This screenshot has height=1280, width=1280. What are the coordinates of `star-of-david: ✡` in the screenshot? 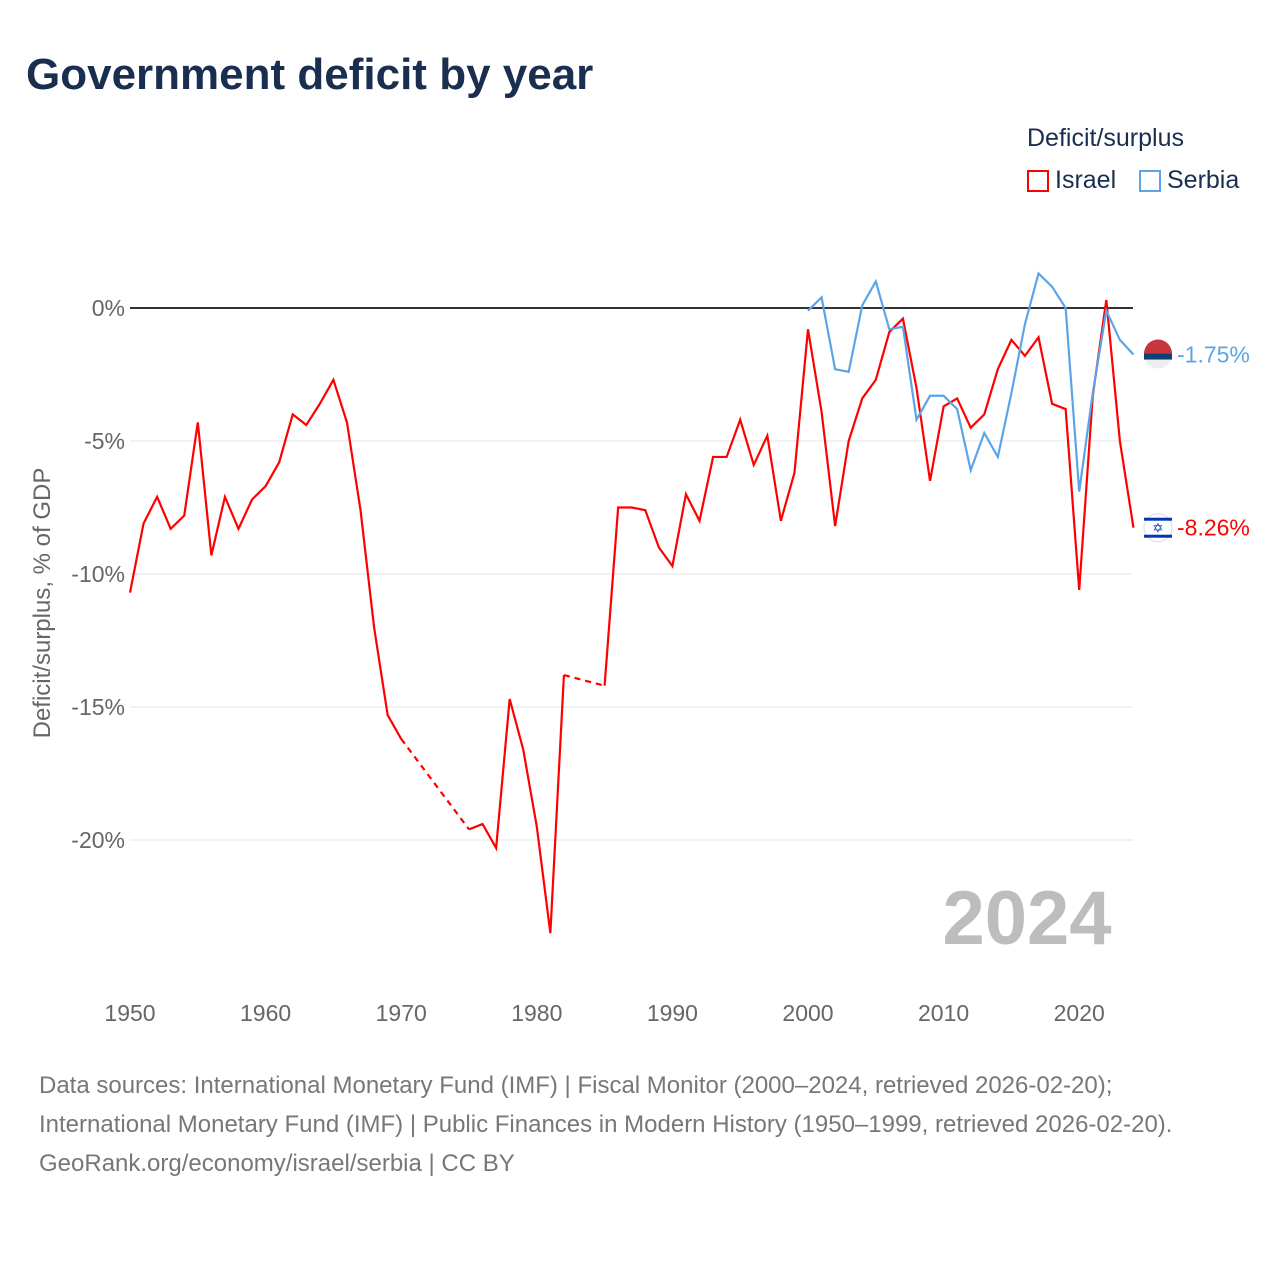 It's located at (1158, 528).